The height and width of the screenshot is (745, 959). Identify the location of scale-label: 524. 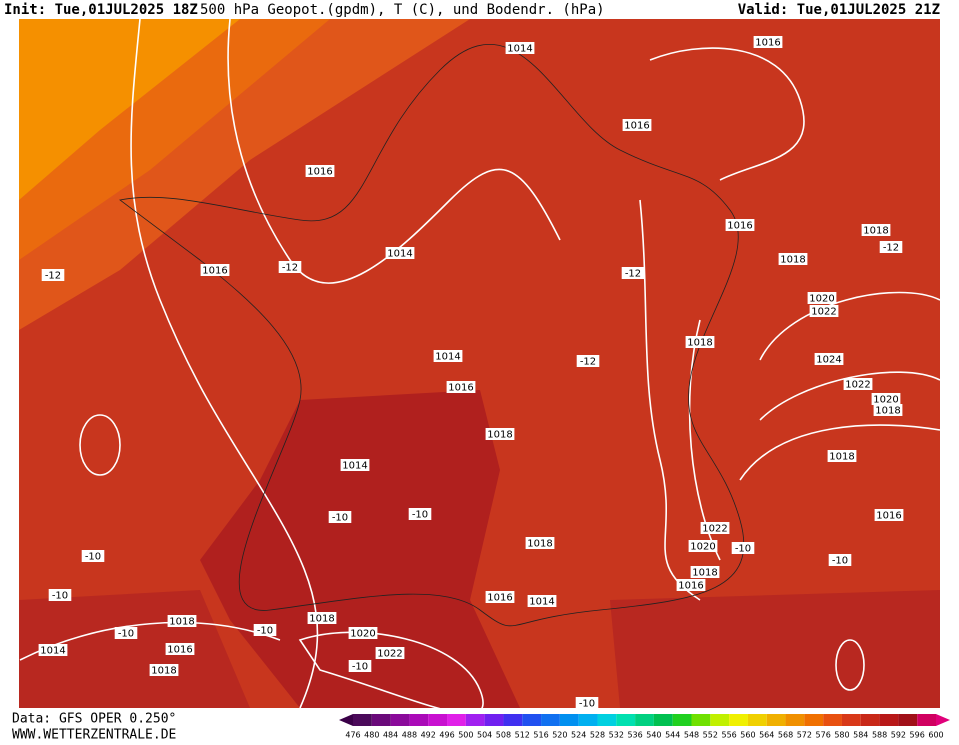
(578, 735).